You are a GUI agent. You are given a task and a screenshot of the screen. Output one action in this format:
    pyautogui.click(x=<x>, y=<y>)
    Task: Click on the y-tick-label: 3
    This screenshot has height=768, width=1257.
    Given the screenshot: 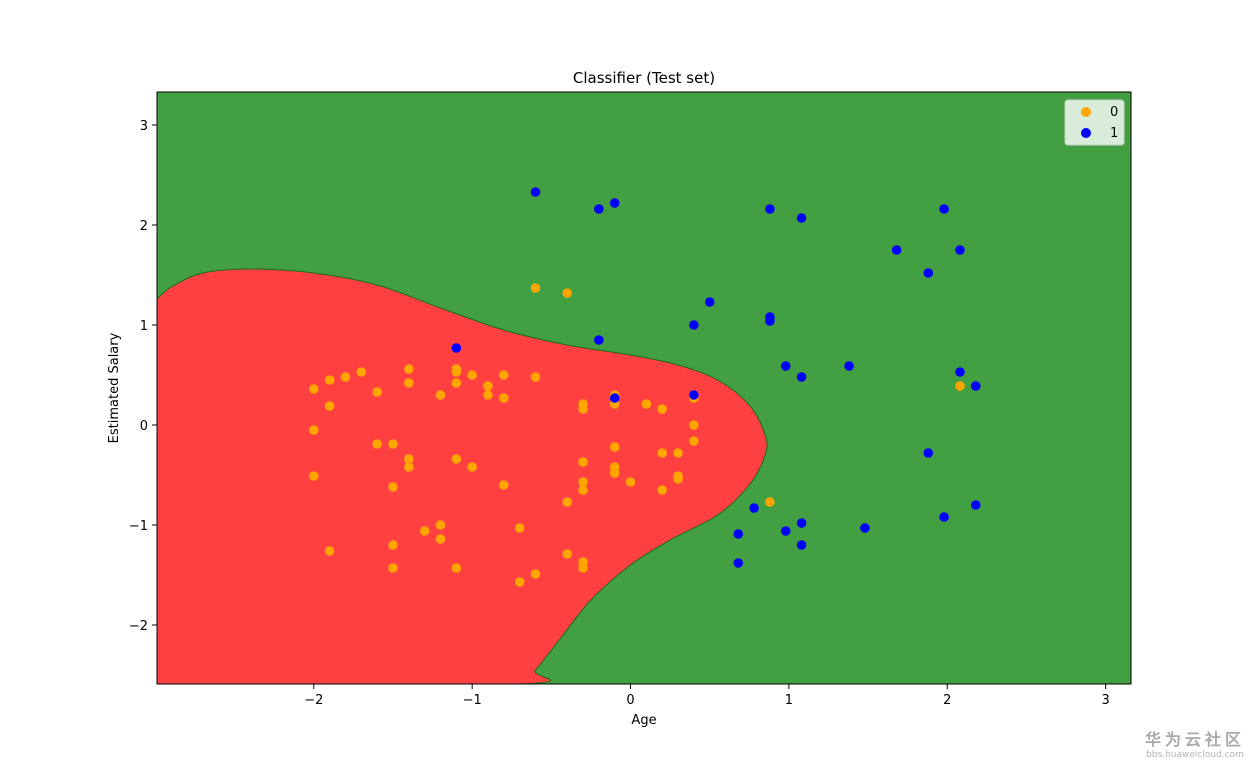 What is the action you would take?
    pyautogui.click(x=144, y=126)
    